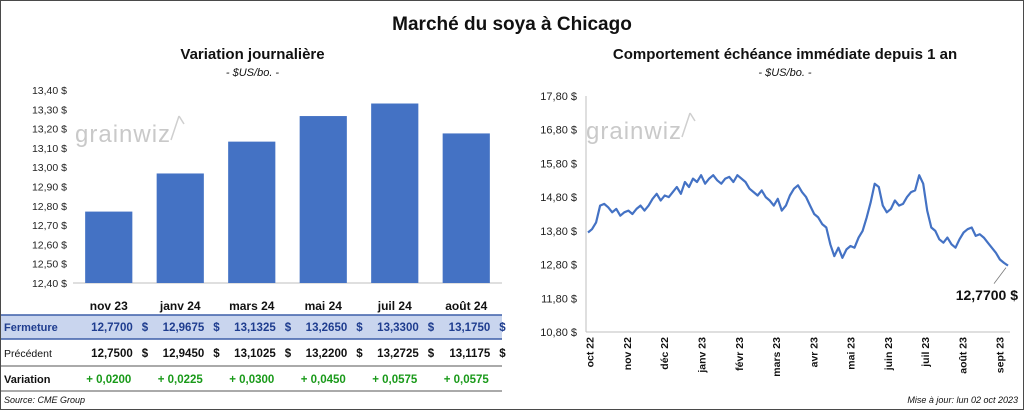 The height and width of the screenshot is (410, 1024). I want to click on line-x-tick: mars 23, so click(777, 357).